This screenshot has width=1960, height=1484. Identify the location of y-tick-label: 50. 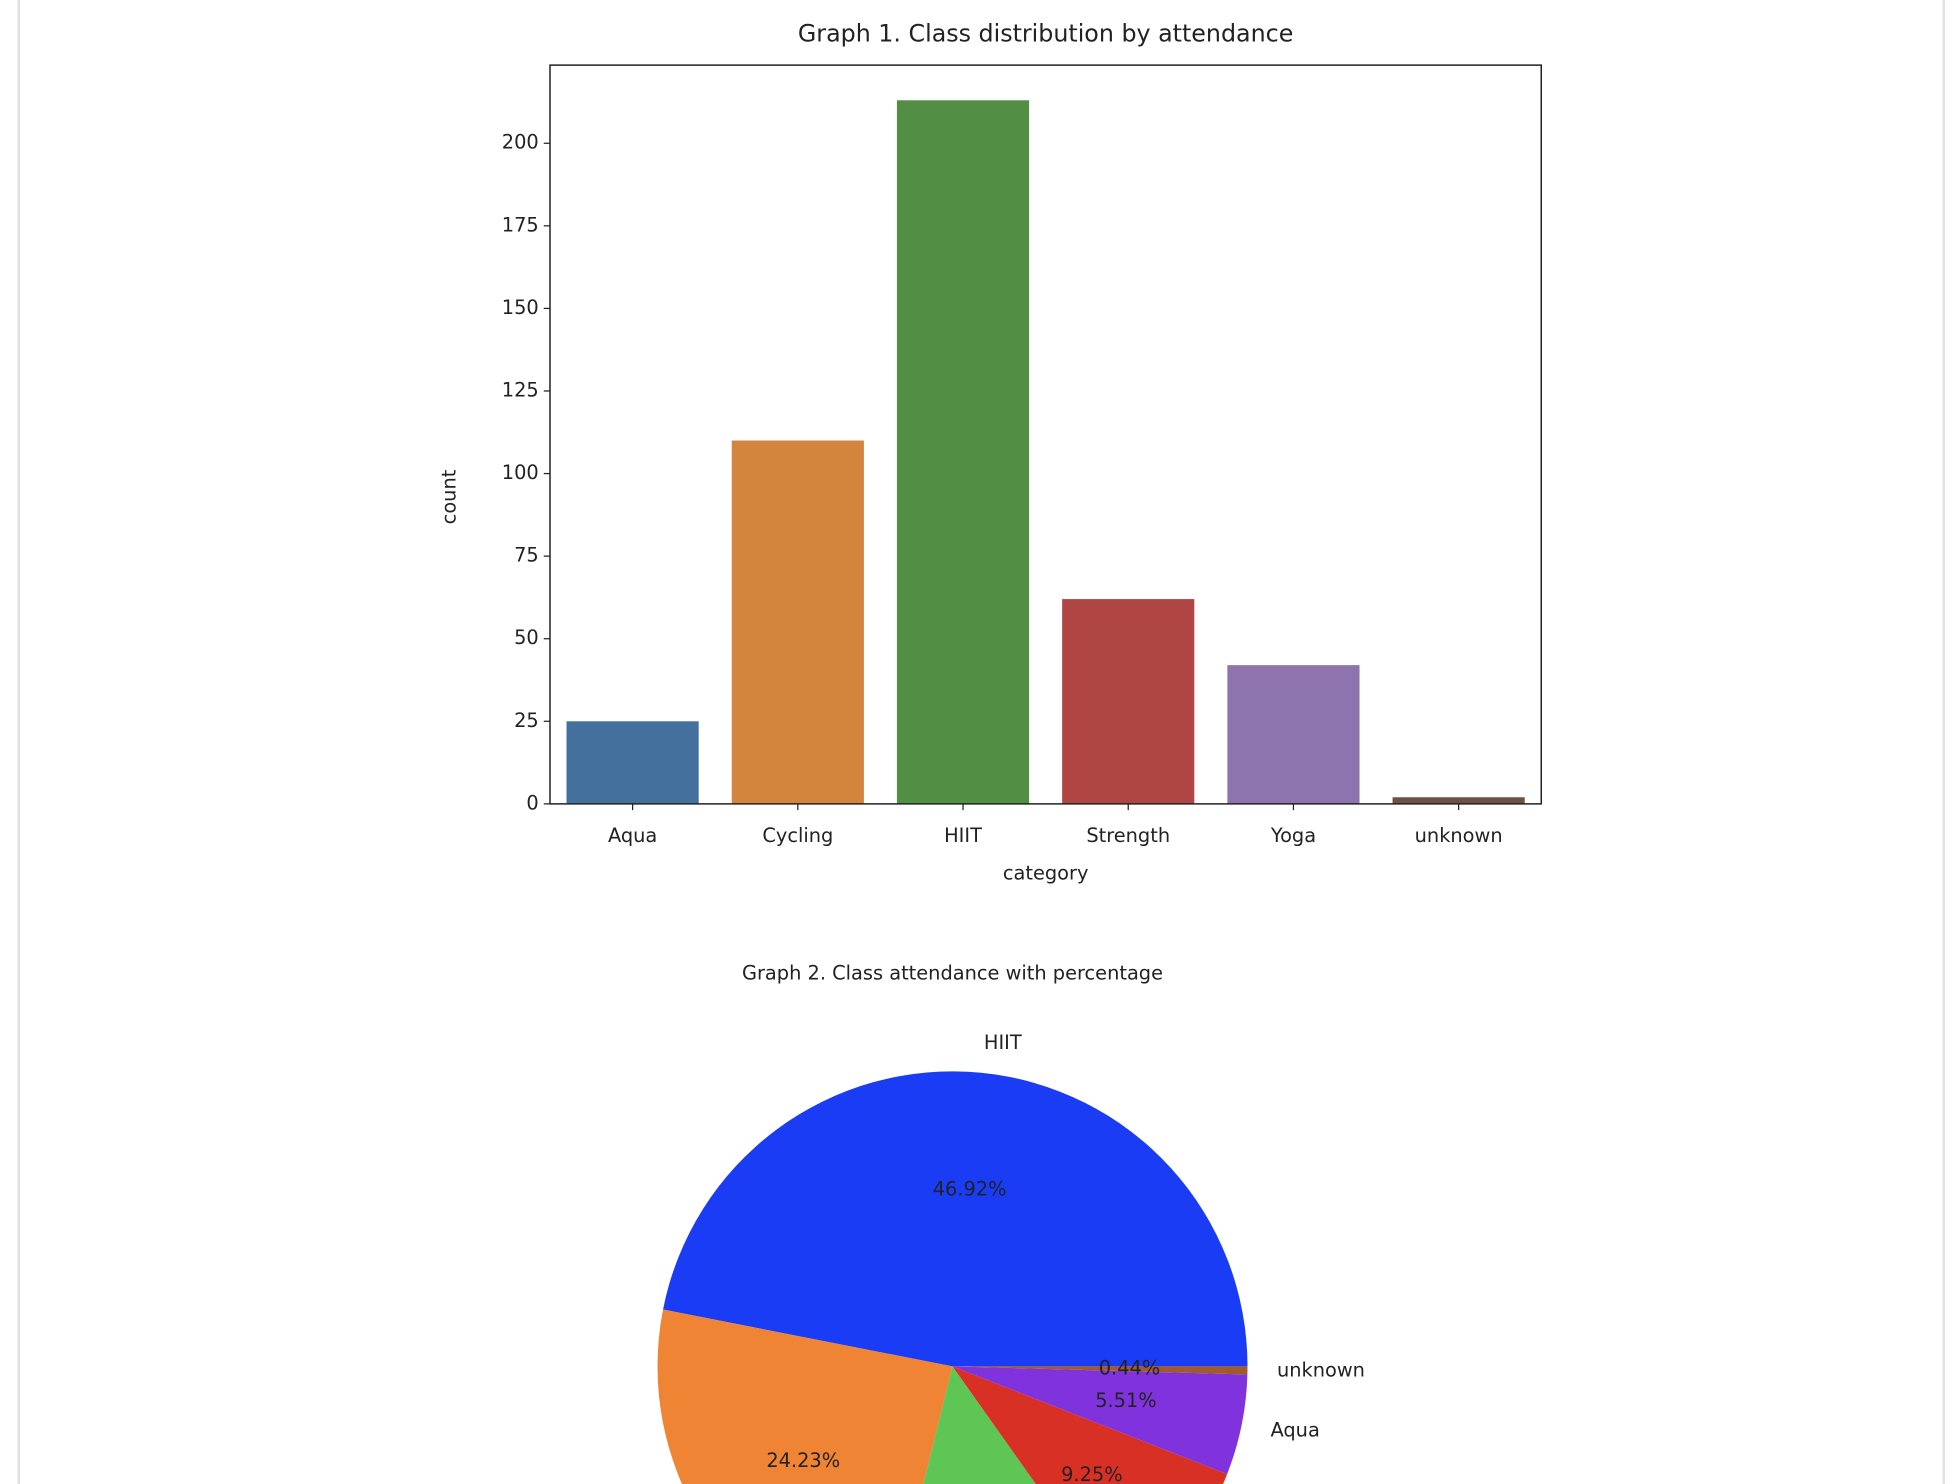
(526, 637).